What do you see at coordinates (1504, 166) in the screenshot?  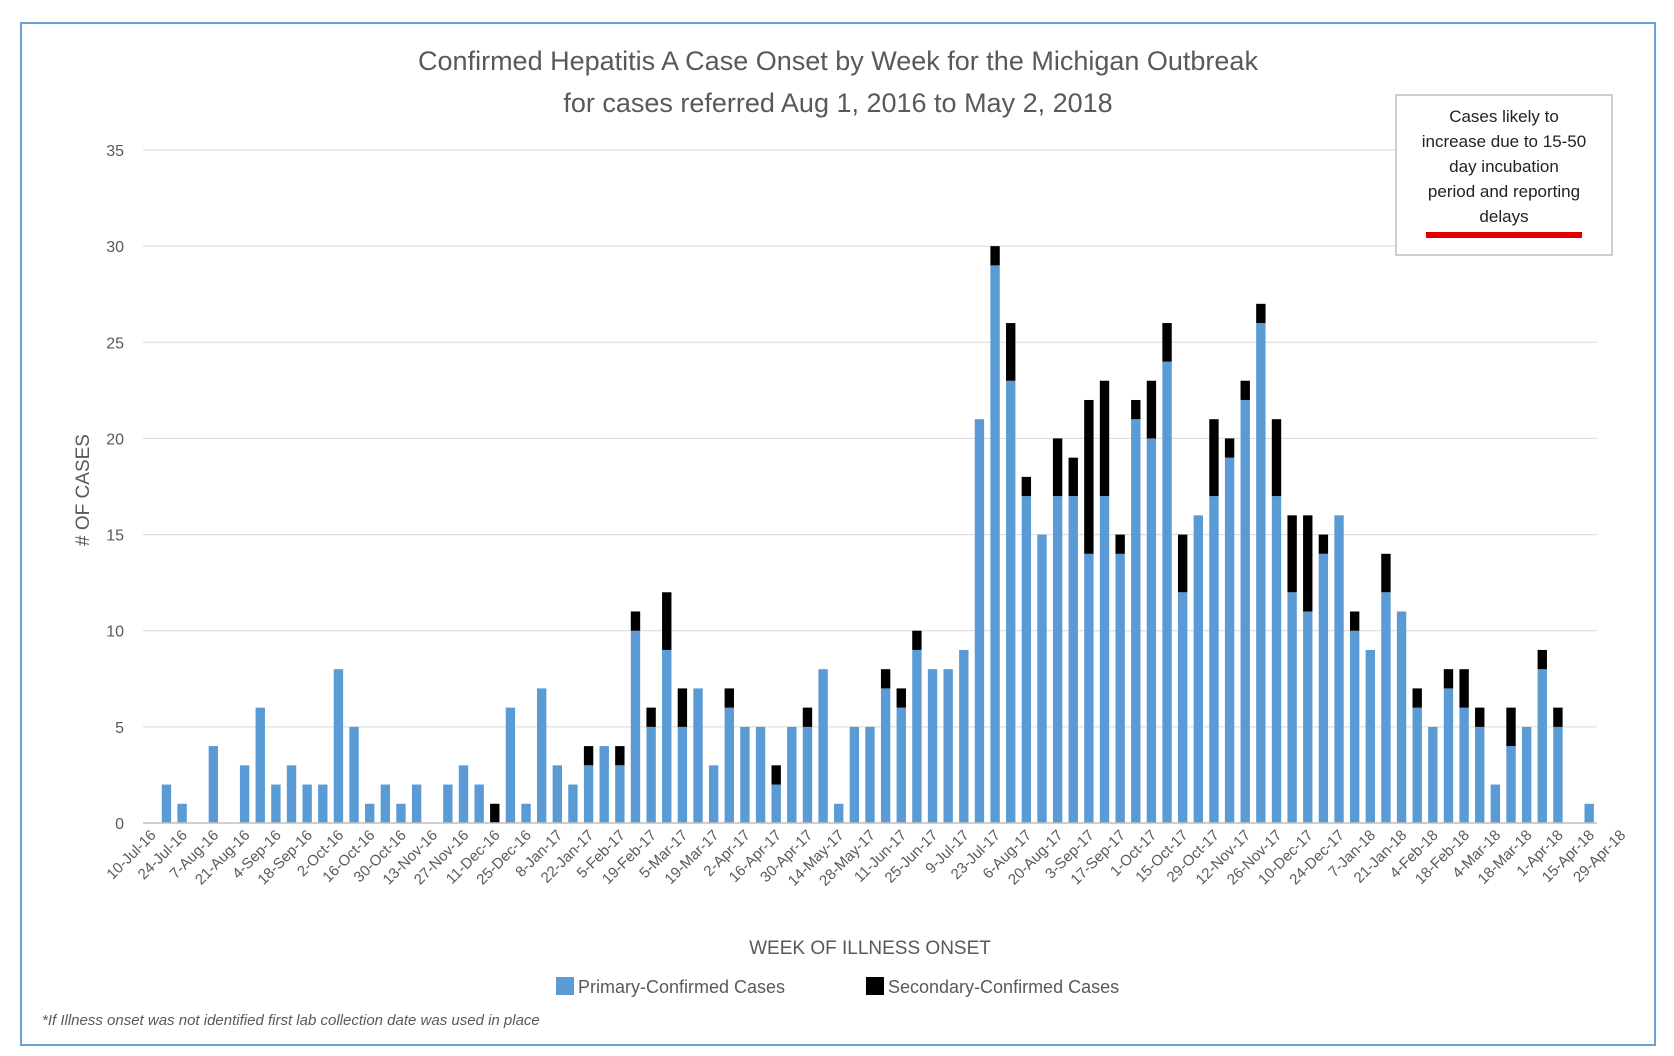 I see `note-line-3: day incubation` at bounding box center [1504, 166].